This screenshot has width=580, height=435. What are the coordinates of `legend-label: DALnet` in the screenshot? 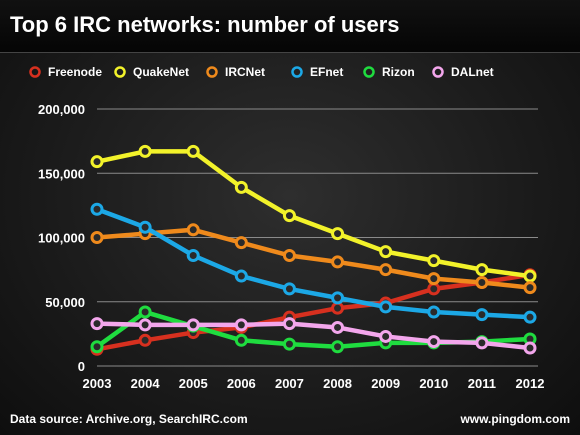 It's located at (472, 72).